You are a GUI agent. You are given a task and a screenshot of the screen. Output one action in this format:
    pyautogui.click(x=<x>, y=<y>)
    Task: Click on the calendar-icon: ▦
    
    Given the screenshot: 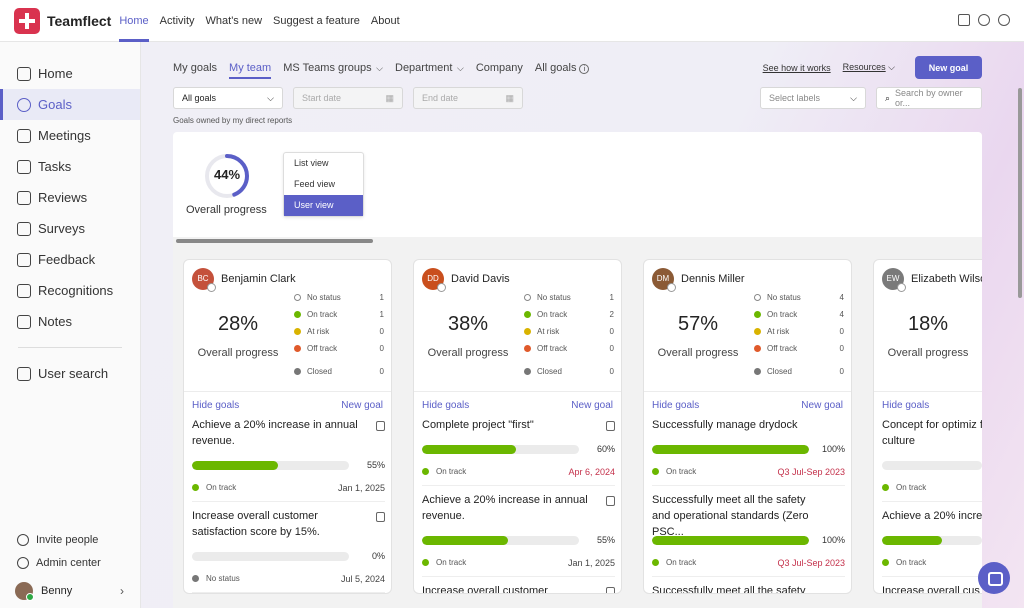 What is the action you would take?
    pyautogui.click(x=389, y=97)
    